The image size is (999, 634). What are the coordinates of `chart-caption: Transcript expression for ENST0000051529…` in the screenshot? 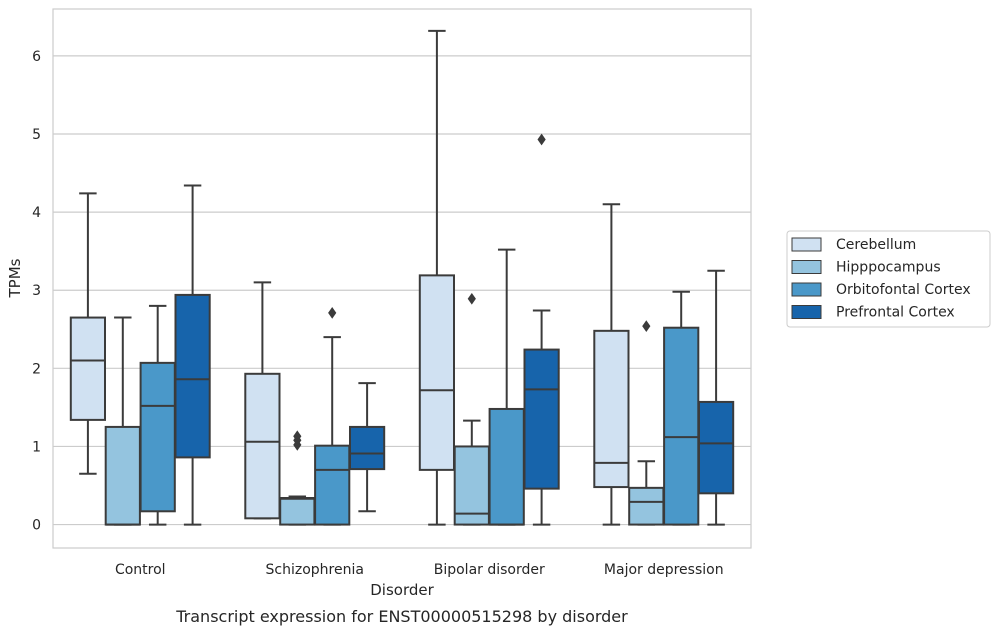 It's located at (401, 616).